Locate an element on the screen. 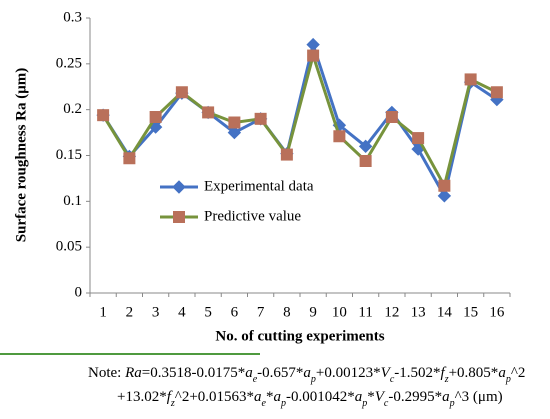  note-text: -0.657* is located at coordinates (280, 373).